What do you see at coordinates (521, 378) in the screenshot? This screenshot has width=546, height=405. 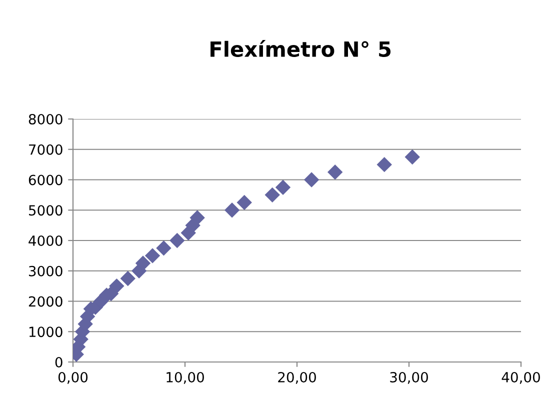 I see `x-tick-label: 40,00` at bounding box center [521, 378].